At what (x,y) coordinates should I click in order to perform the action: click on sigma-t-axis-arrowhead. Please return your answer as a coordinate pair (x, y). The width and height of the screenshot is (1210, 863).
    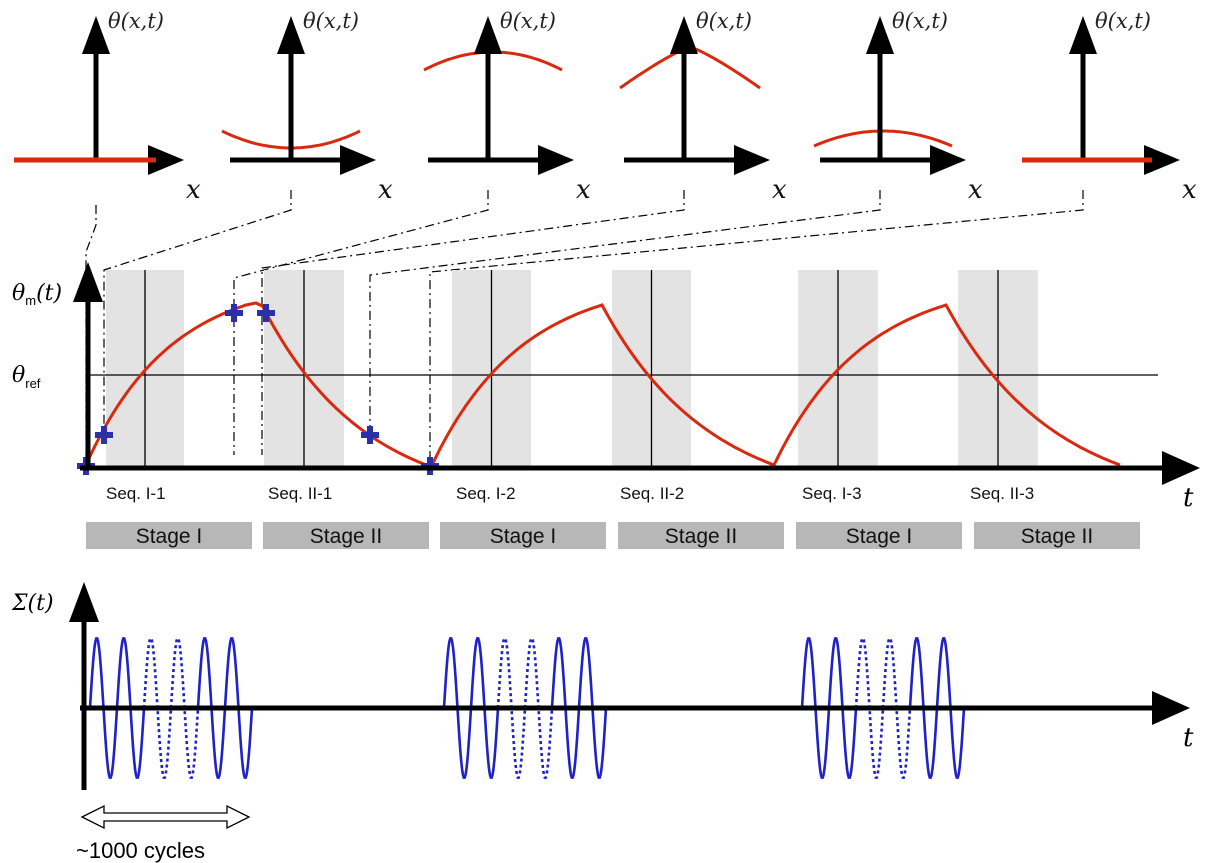
    Looking at the image, I should click on (1171, 708).